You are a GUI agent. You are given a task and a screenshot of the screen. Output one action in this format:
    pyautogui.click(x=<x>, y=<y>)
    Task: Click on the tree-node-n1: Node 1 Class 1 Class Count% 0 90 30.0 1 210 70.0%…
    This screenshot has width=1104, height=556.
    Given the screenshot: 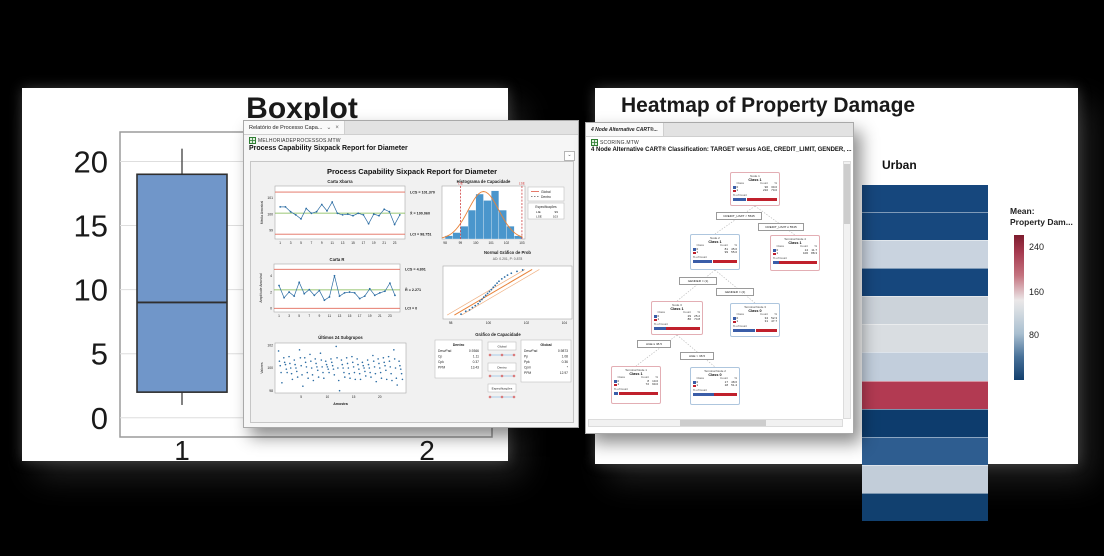 What is the action you would take?
    pyautogui.click(x=755, y=189)
    